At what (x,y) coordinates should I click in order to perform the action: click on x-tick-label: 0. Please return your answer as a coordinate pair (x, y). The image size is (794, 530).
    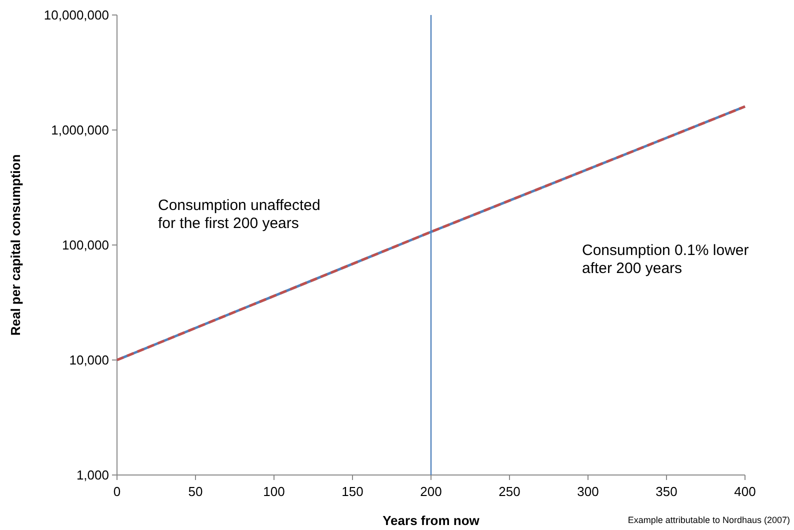
    Looking at the image, I should click on (117, 491).